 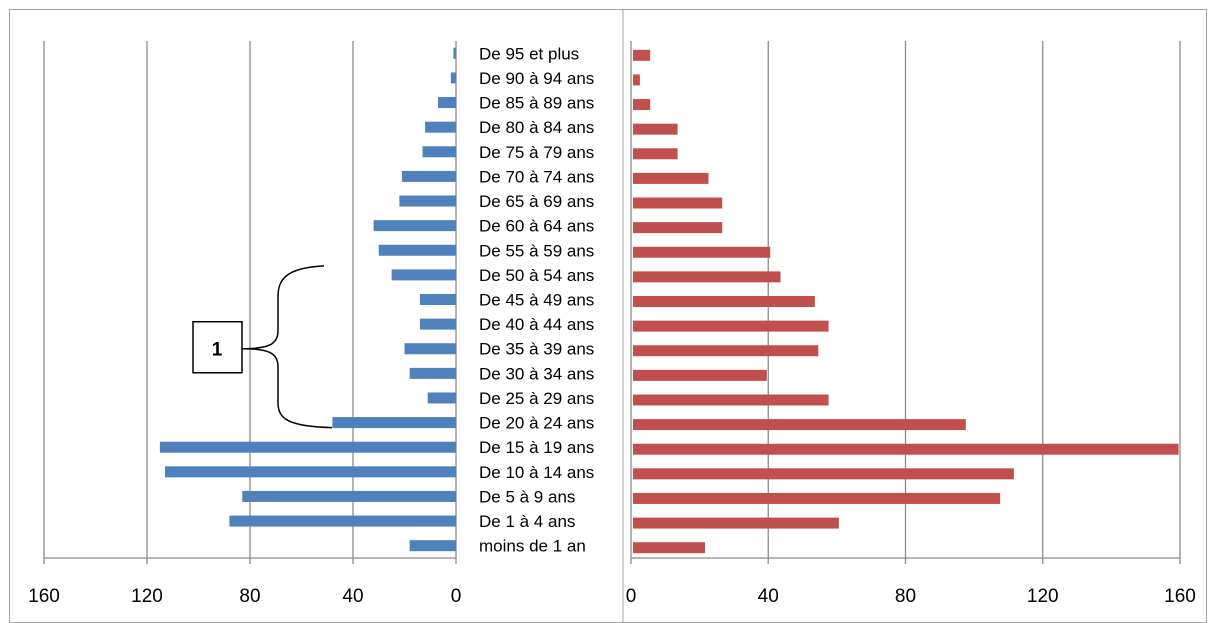 I want to click on left-tick-labels: 160 120 80 40 0, so click(x=244, y=596).